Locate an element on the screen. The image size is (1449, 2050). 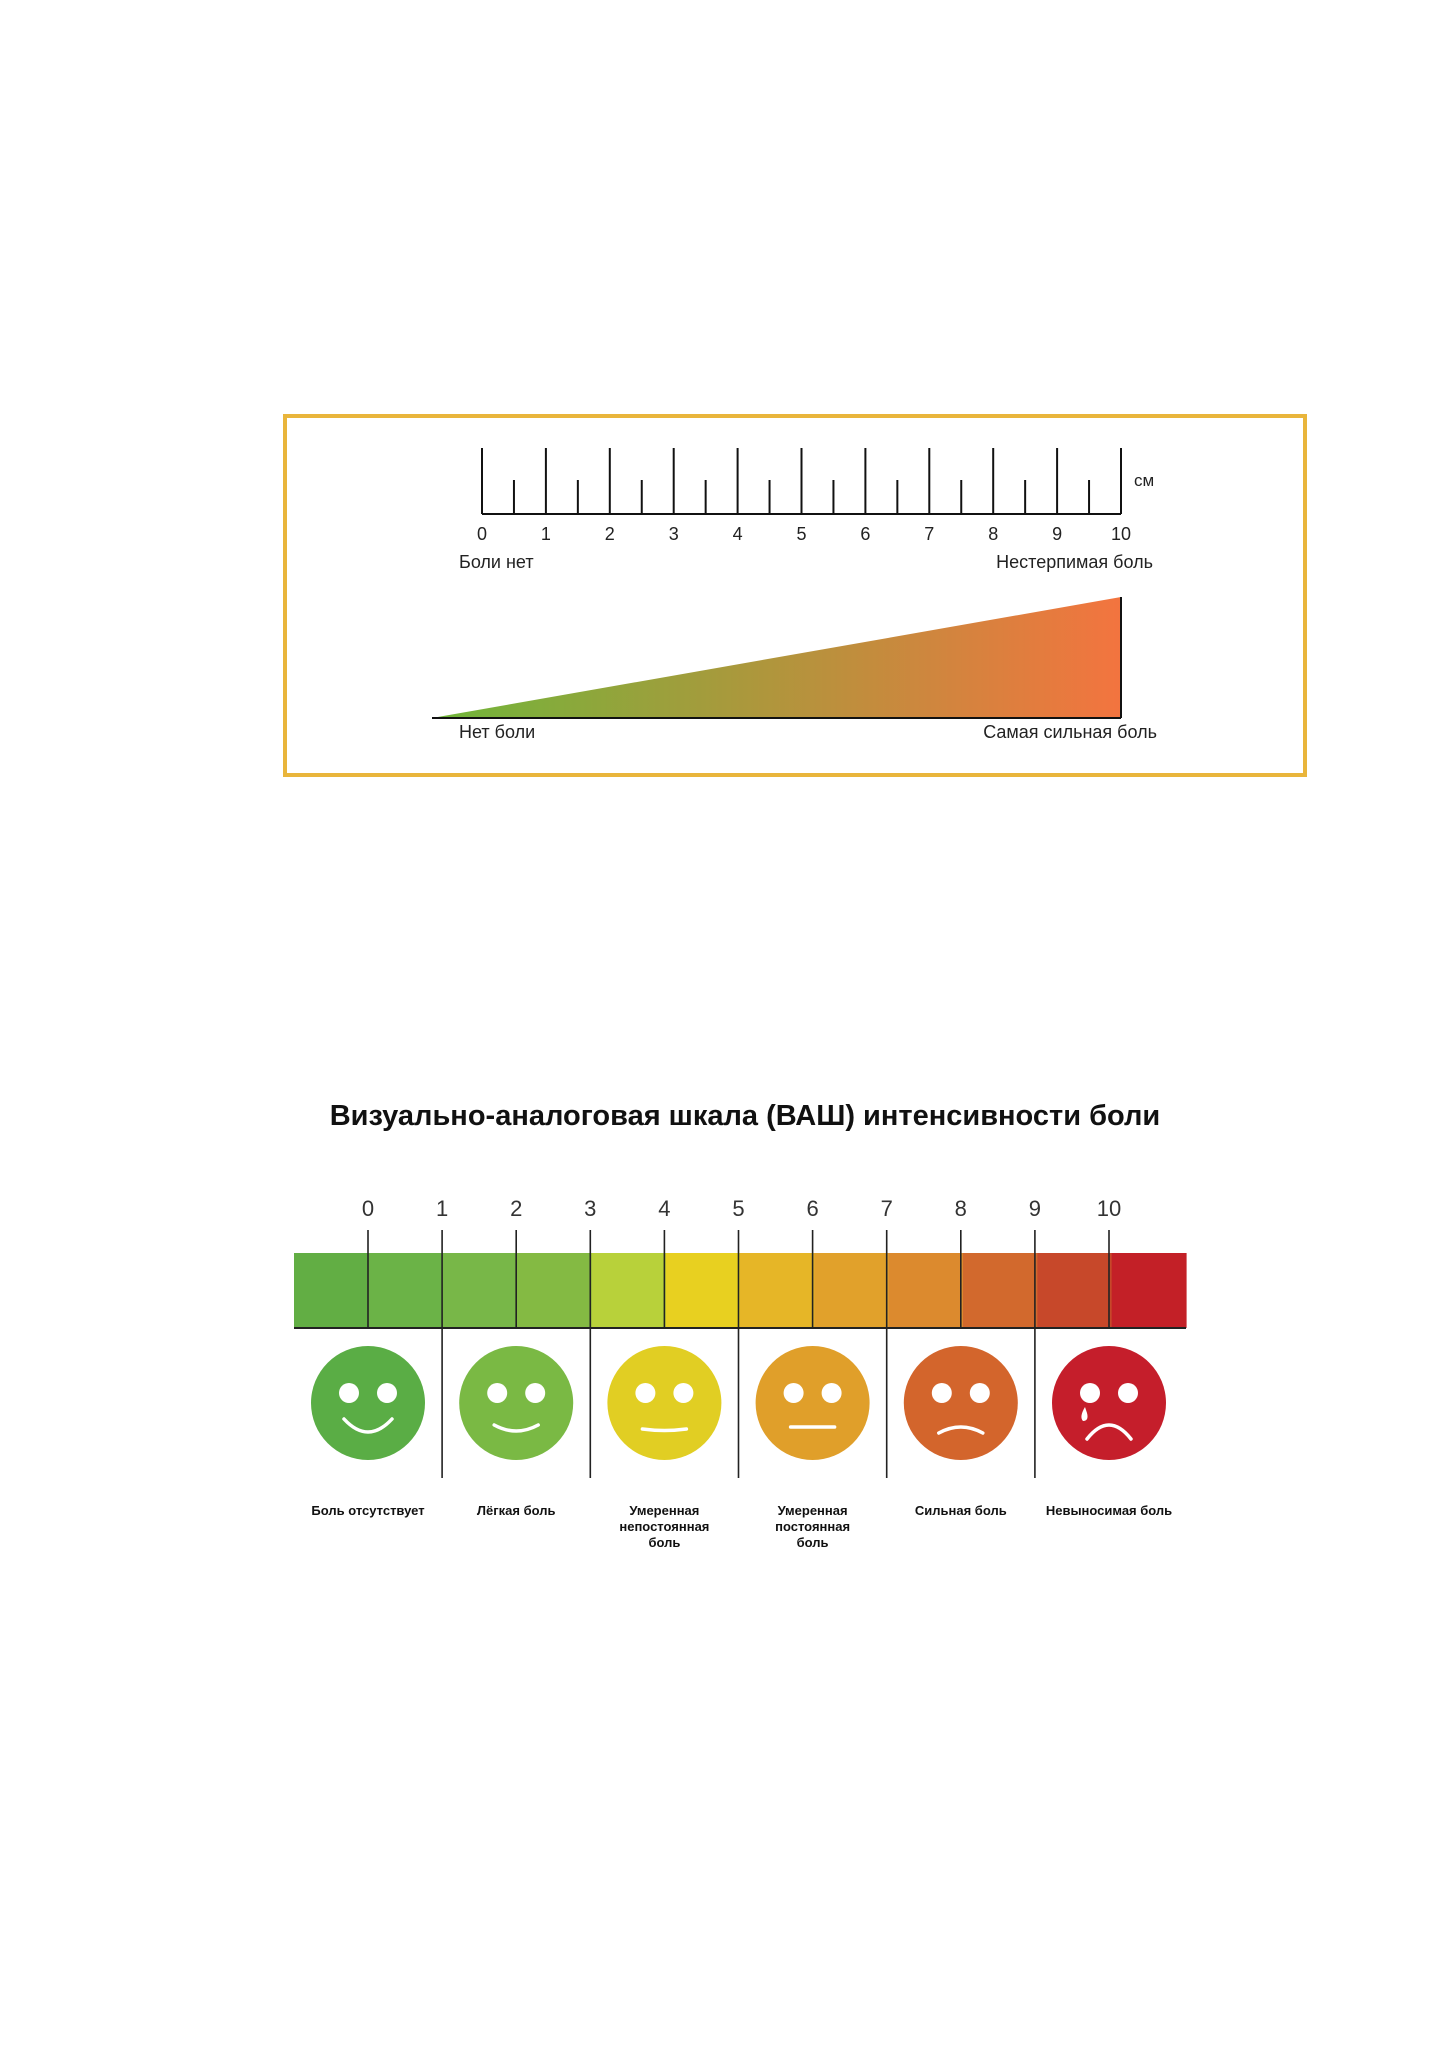
ruler-right-label: Нестерпимая боль is located at coordinates (1074, 562).